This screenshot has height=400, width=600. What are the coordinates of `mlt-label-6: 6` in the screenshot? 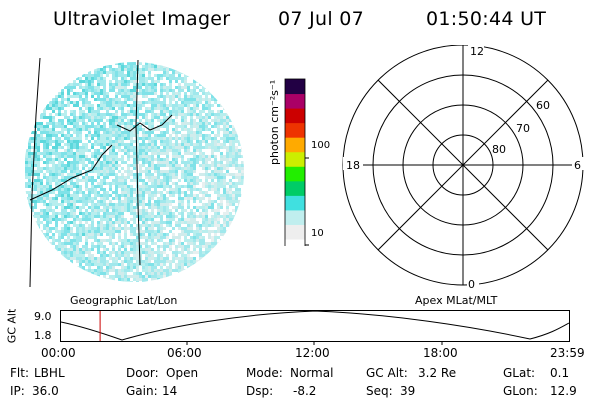 It's located at (577, 165).